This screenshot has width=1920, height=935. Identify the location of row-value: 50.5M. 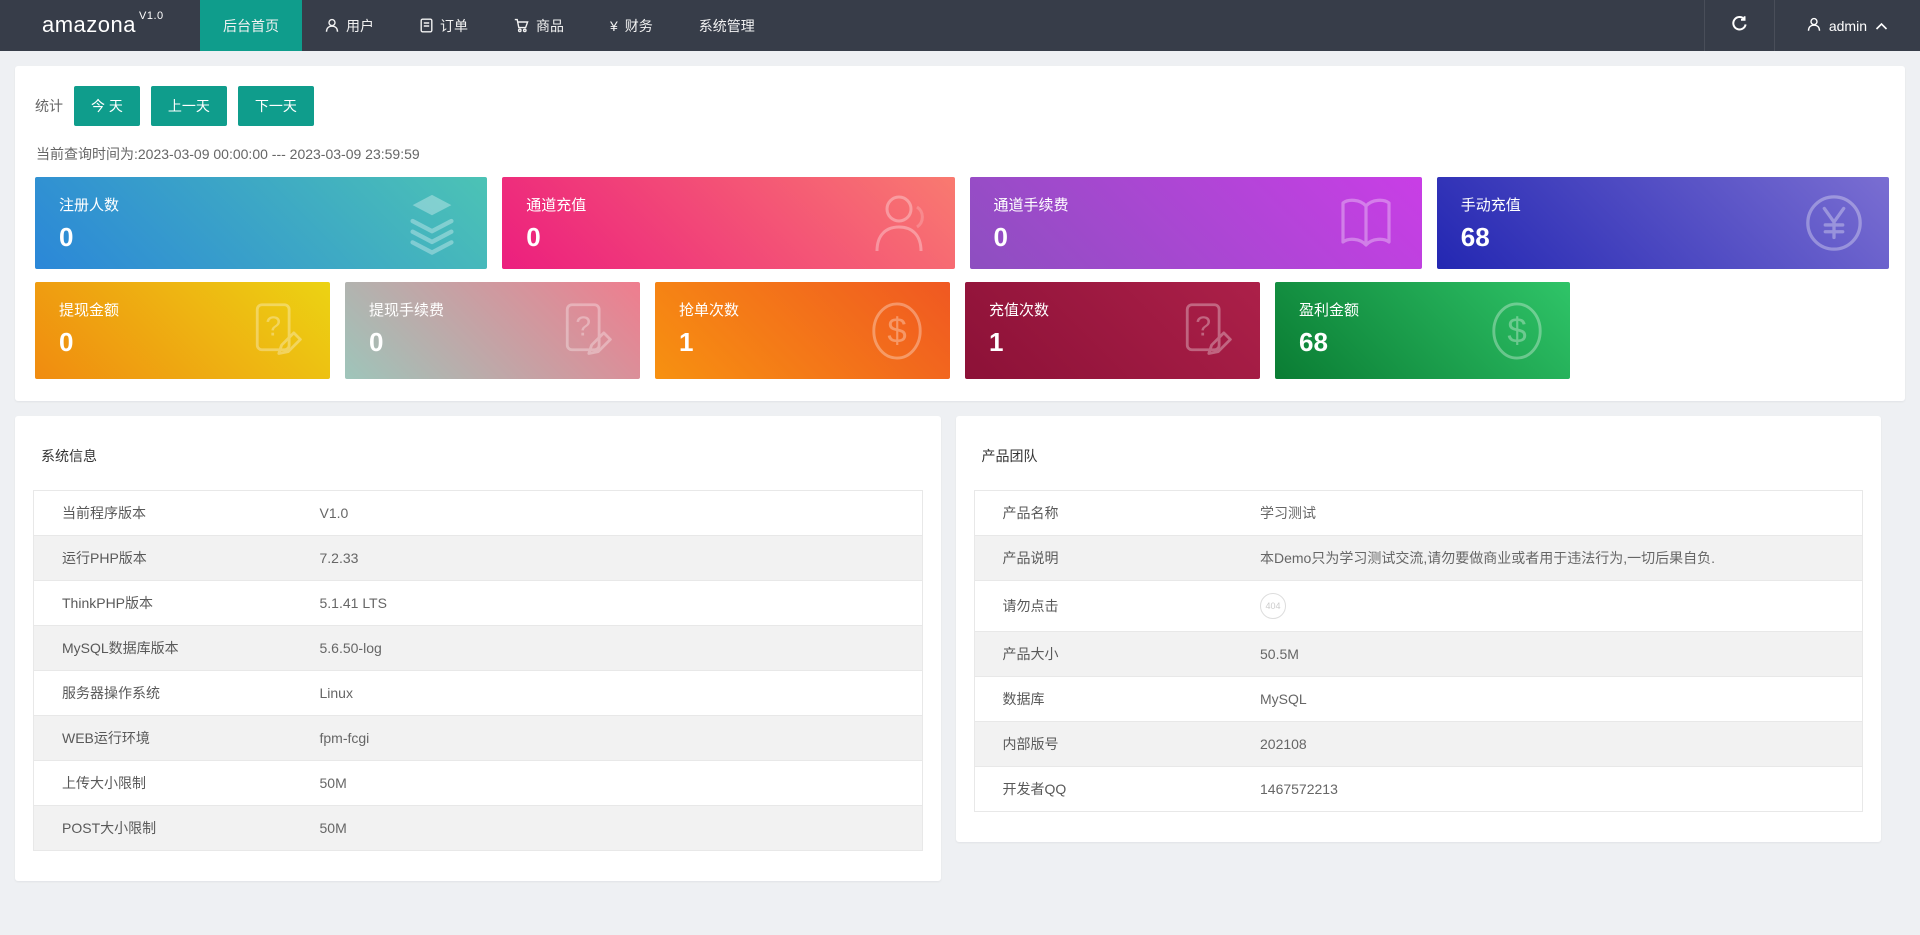
(1547, 654).